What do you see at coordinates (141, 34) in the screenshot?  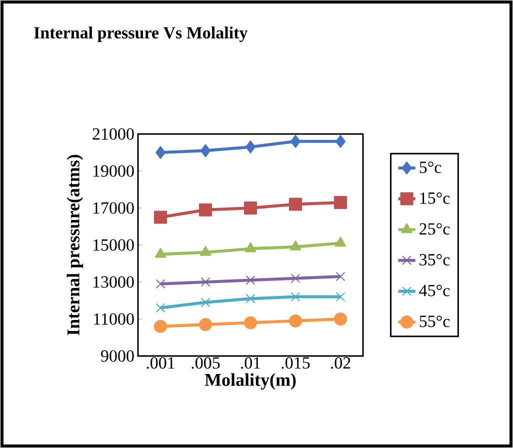 I see `chart-title: Internal pressure Vs Molality` at bounding box center [141, 34].